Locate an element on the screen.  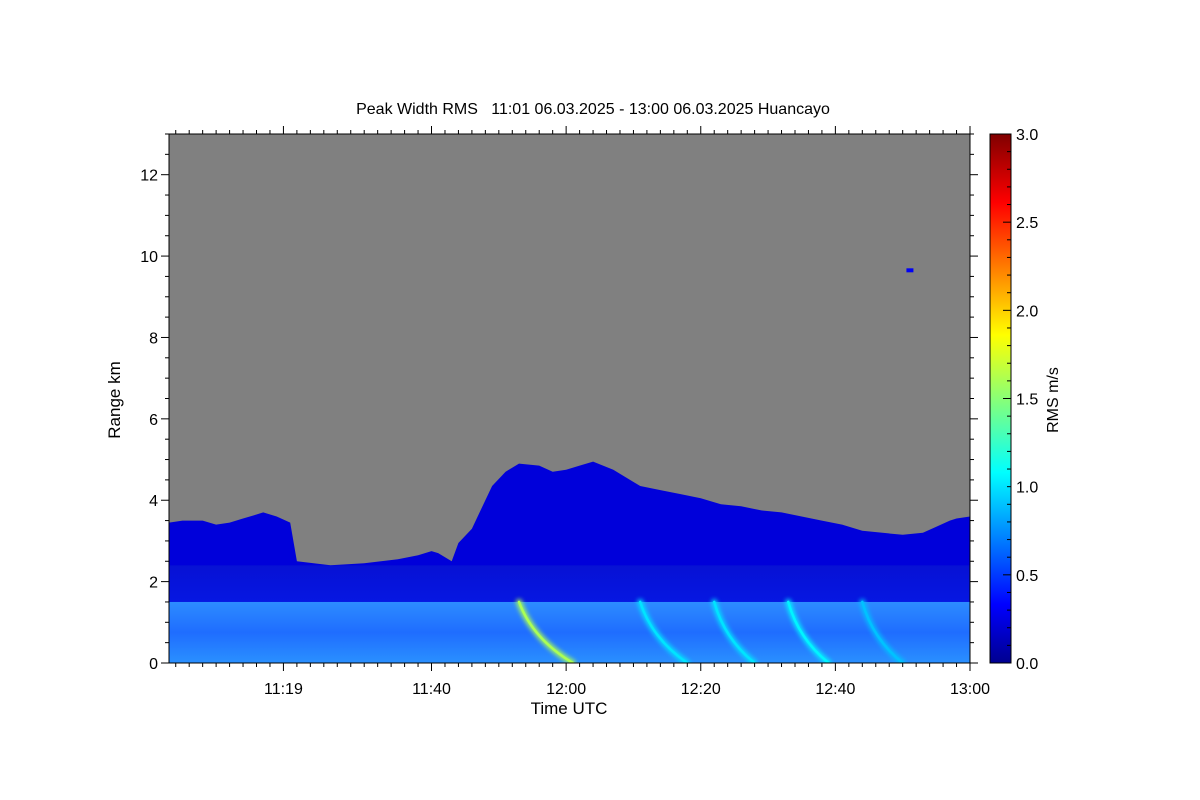
y-tick-label: 10 is located at coordinates (149, 257).